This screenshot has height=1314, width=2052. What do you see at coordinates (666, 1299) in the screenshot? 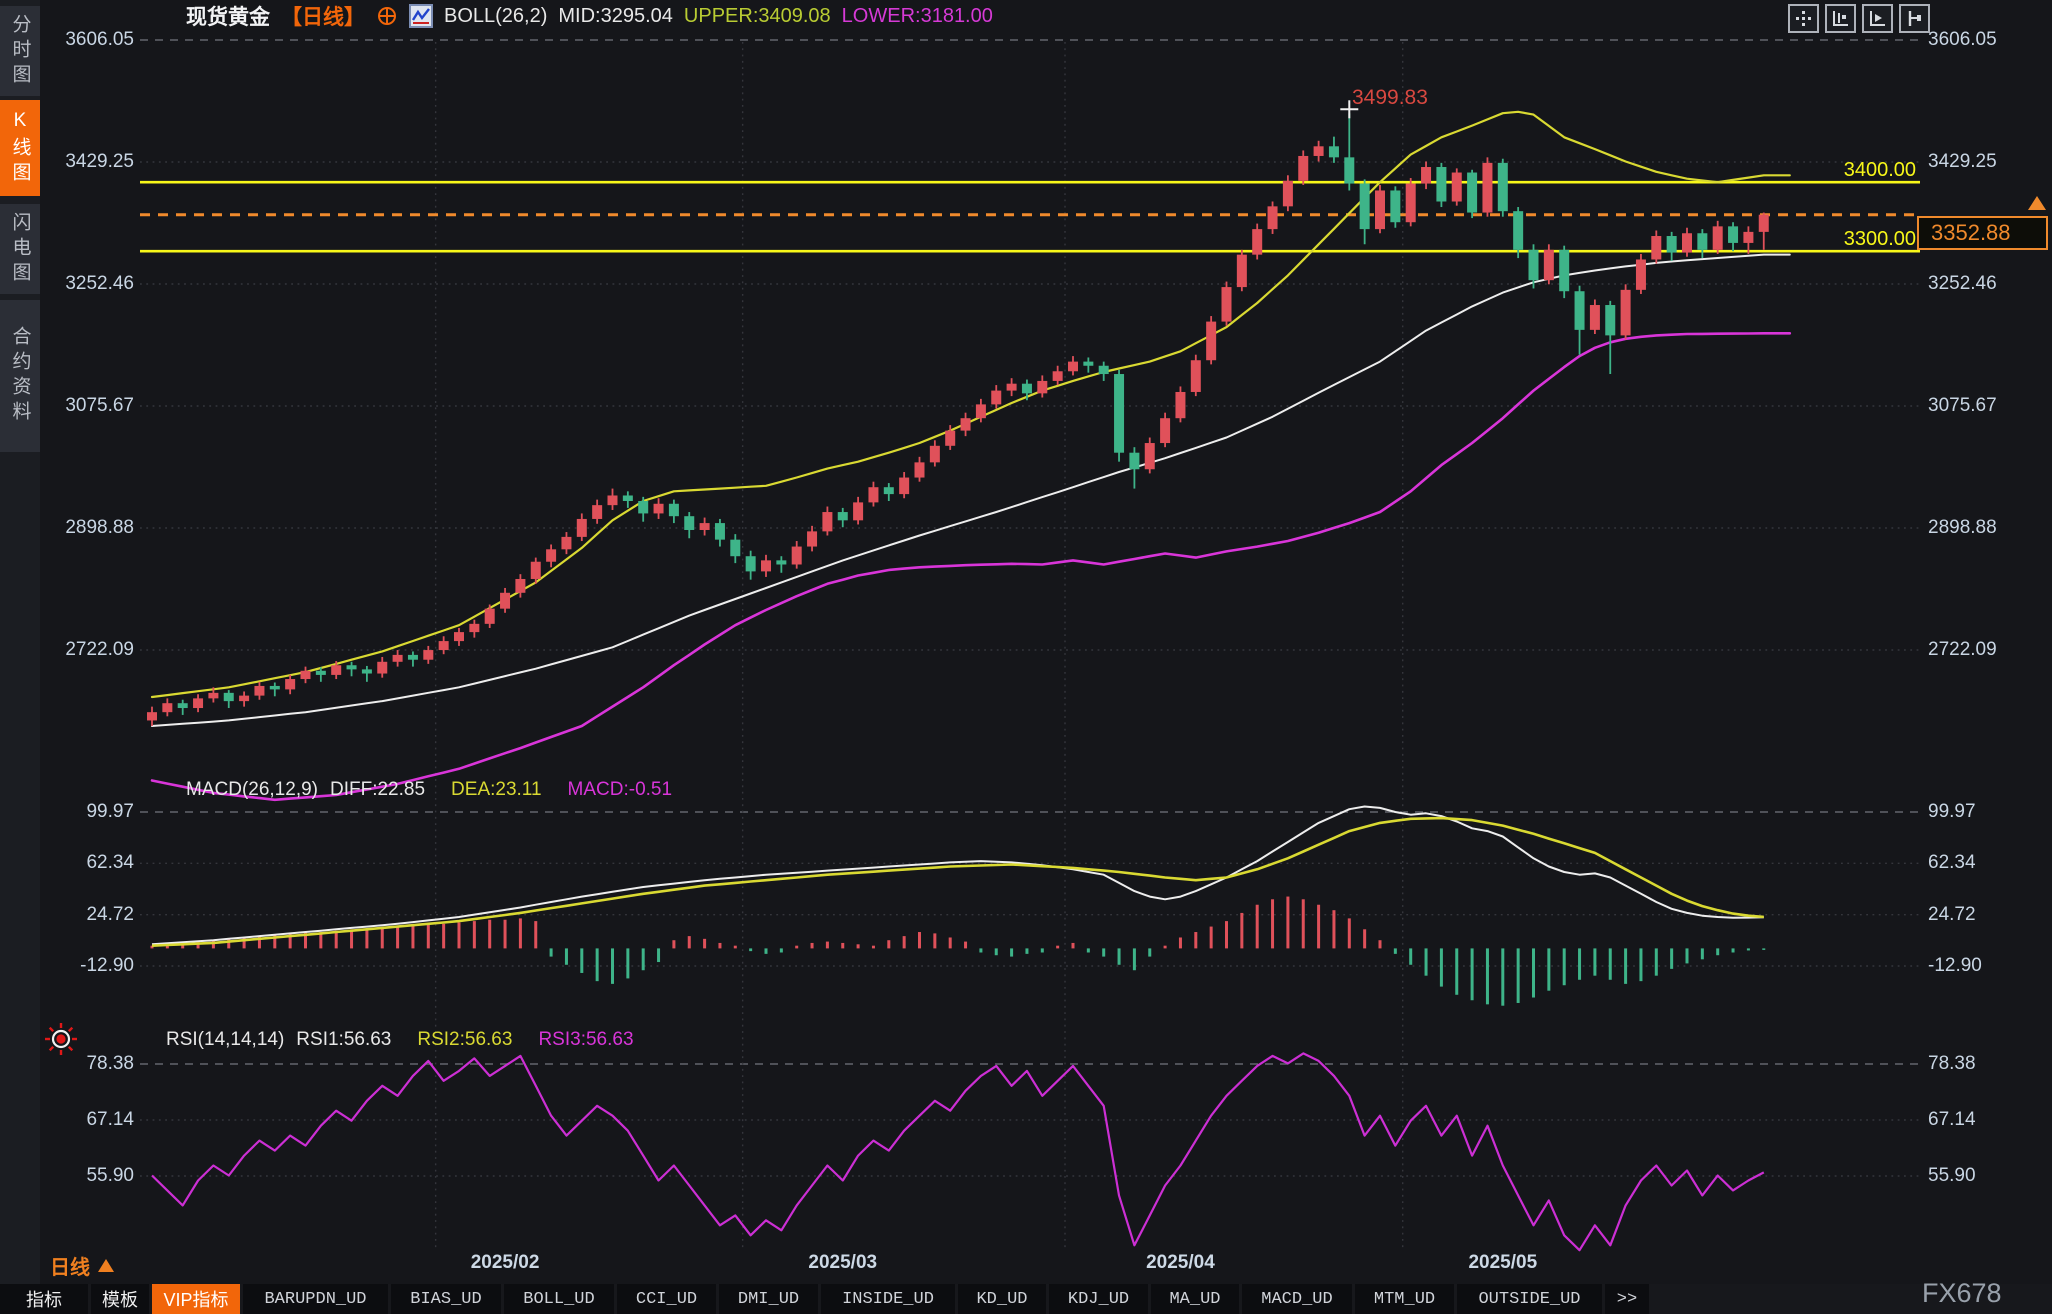
I see `tab-cci-ud: CCI_UD` at bounding box center [666, 1299].